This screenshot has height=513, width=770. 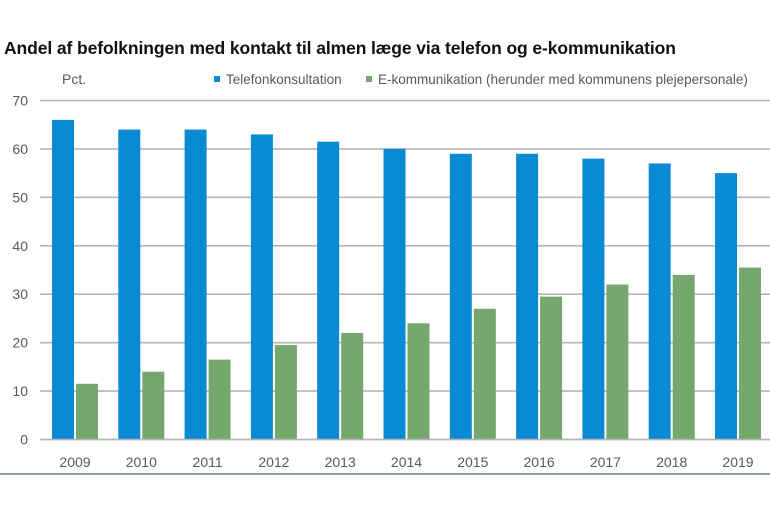 What do you see at coordinates (737, 462) in the screenshot?
I see `x-tick-label: 2019` at bounding box center [737, 462].